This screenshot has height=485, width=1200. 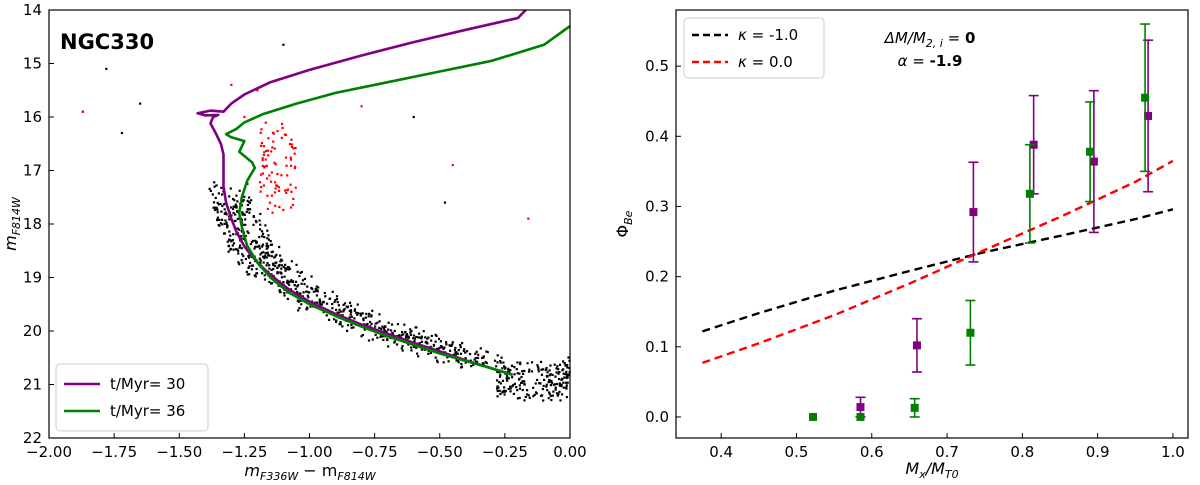 What do you see at coordinates (931, 470) in the screenshot?
I see `right-x-axis-label: Mx/MT0` at bounding box center [931, 470].